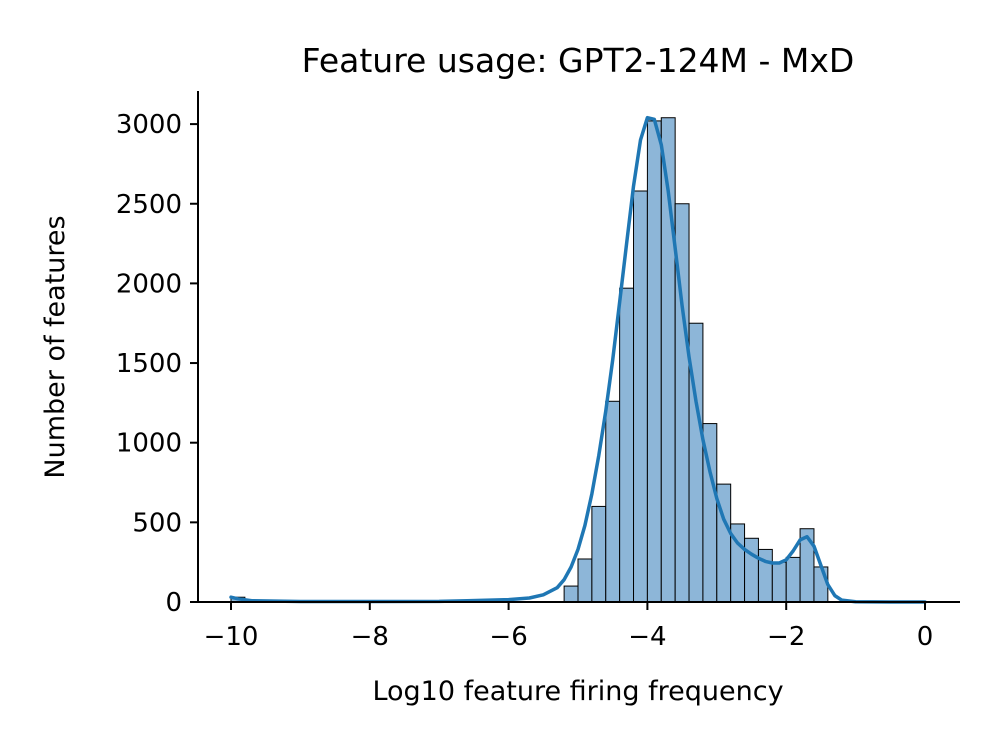 This screenshot has height=747, width=996. I want to click on x-tick-label: −10, so click(231, 637).